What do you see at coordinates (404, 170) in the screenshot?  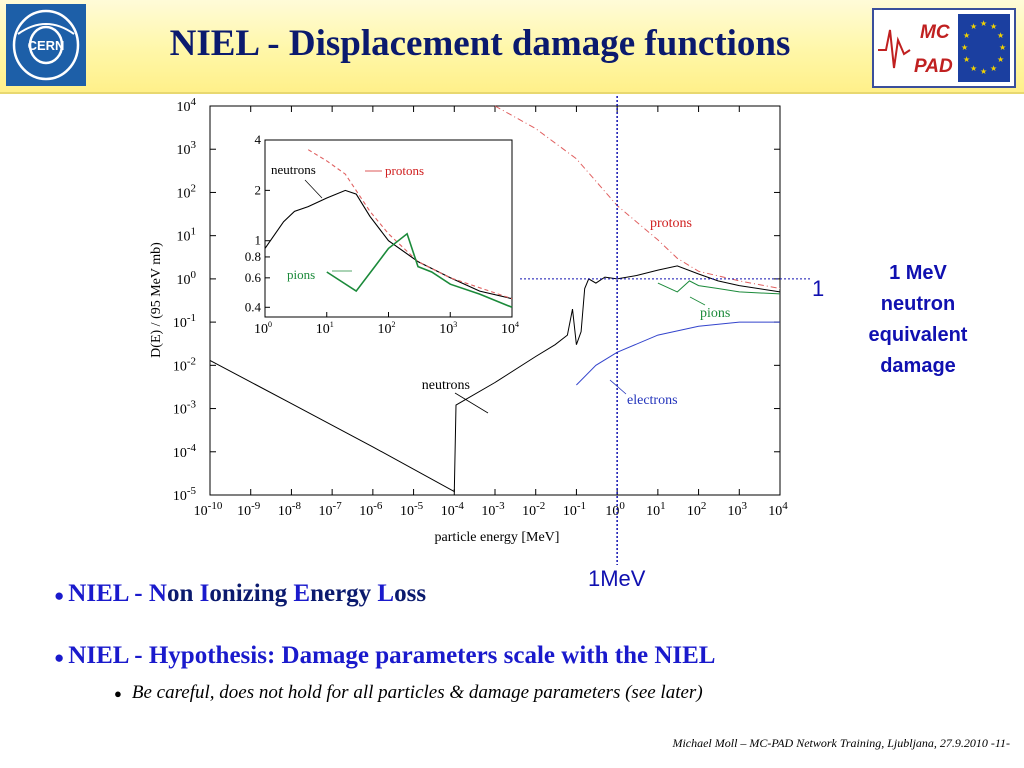 I see `inset-annotation-protons: protons` at bounding box center [404, 170].